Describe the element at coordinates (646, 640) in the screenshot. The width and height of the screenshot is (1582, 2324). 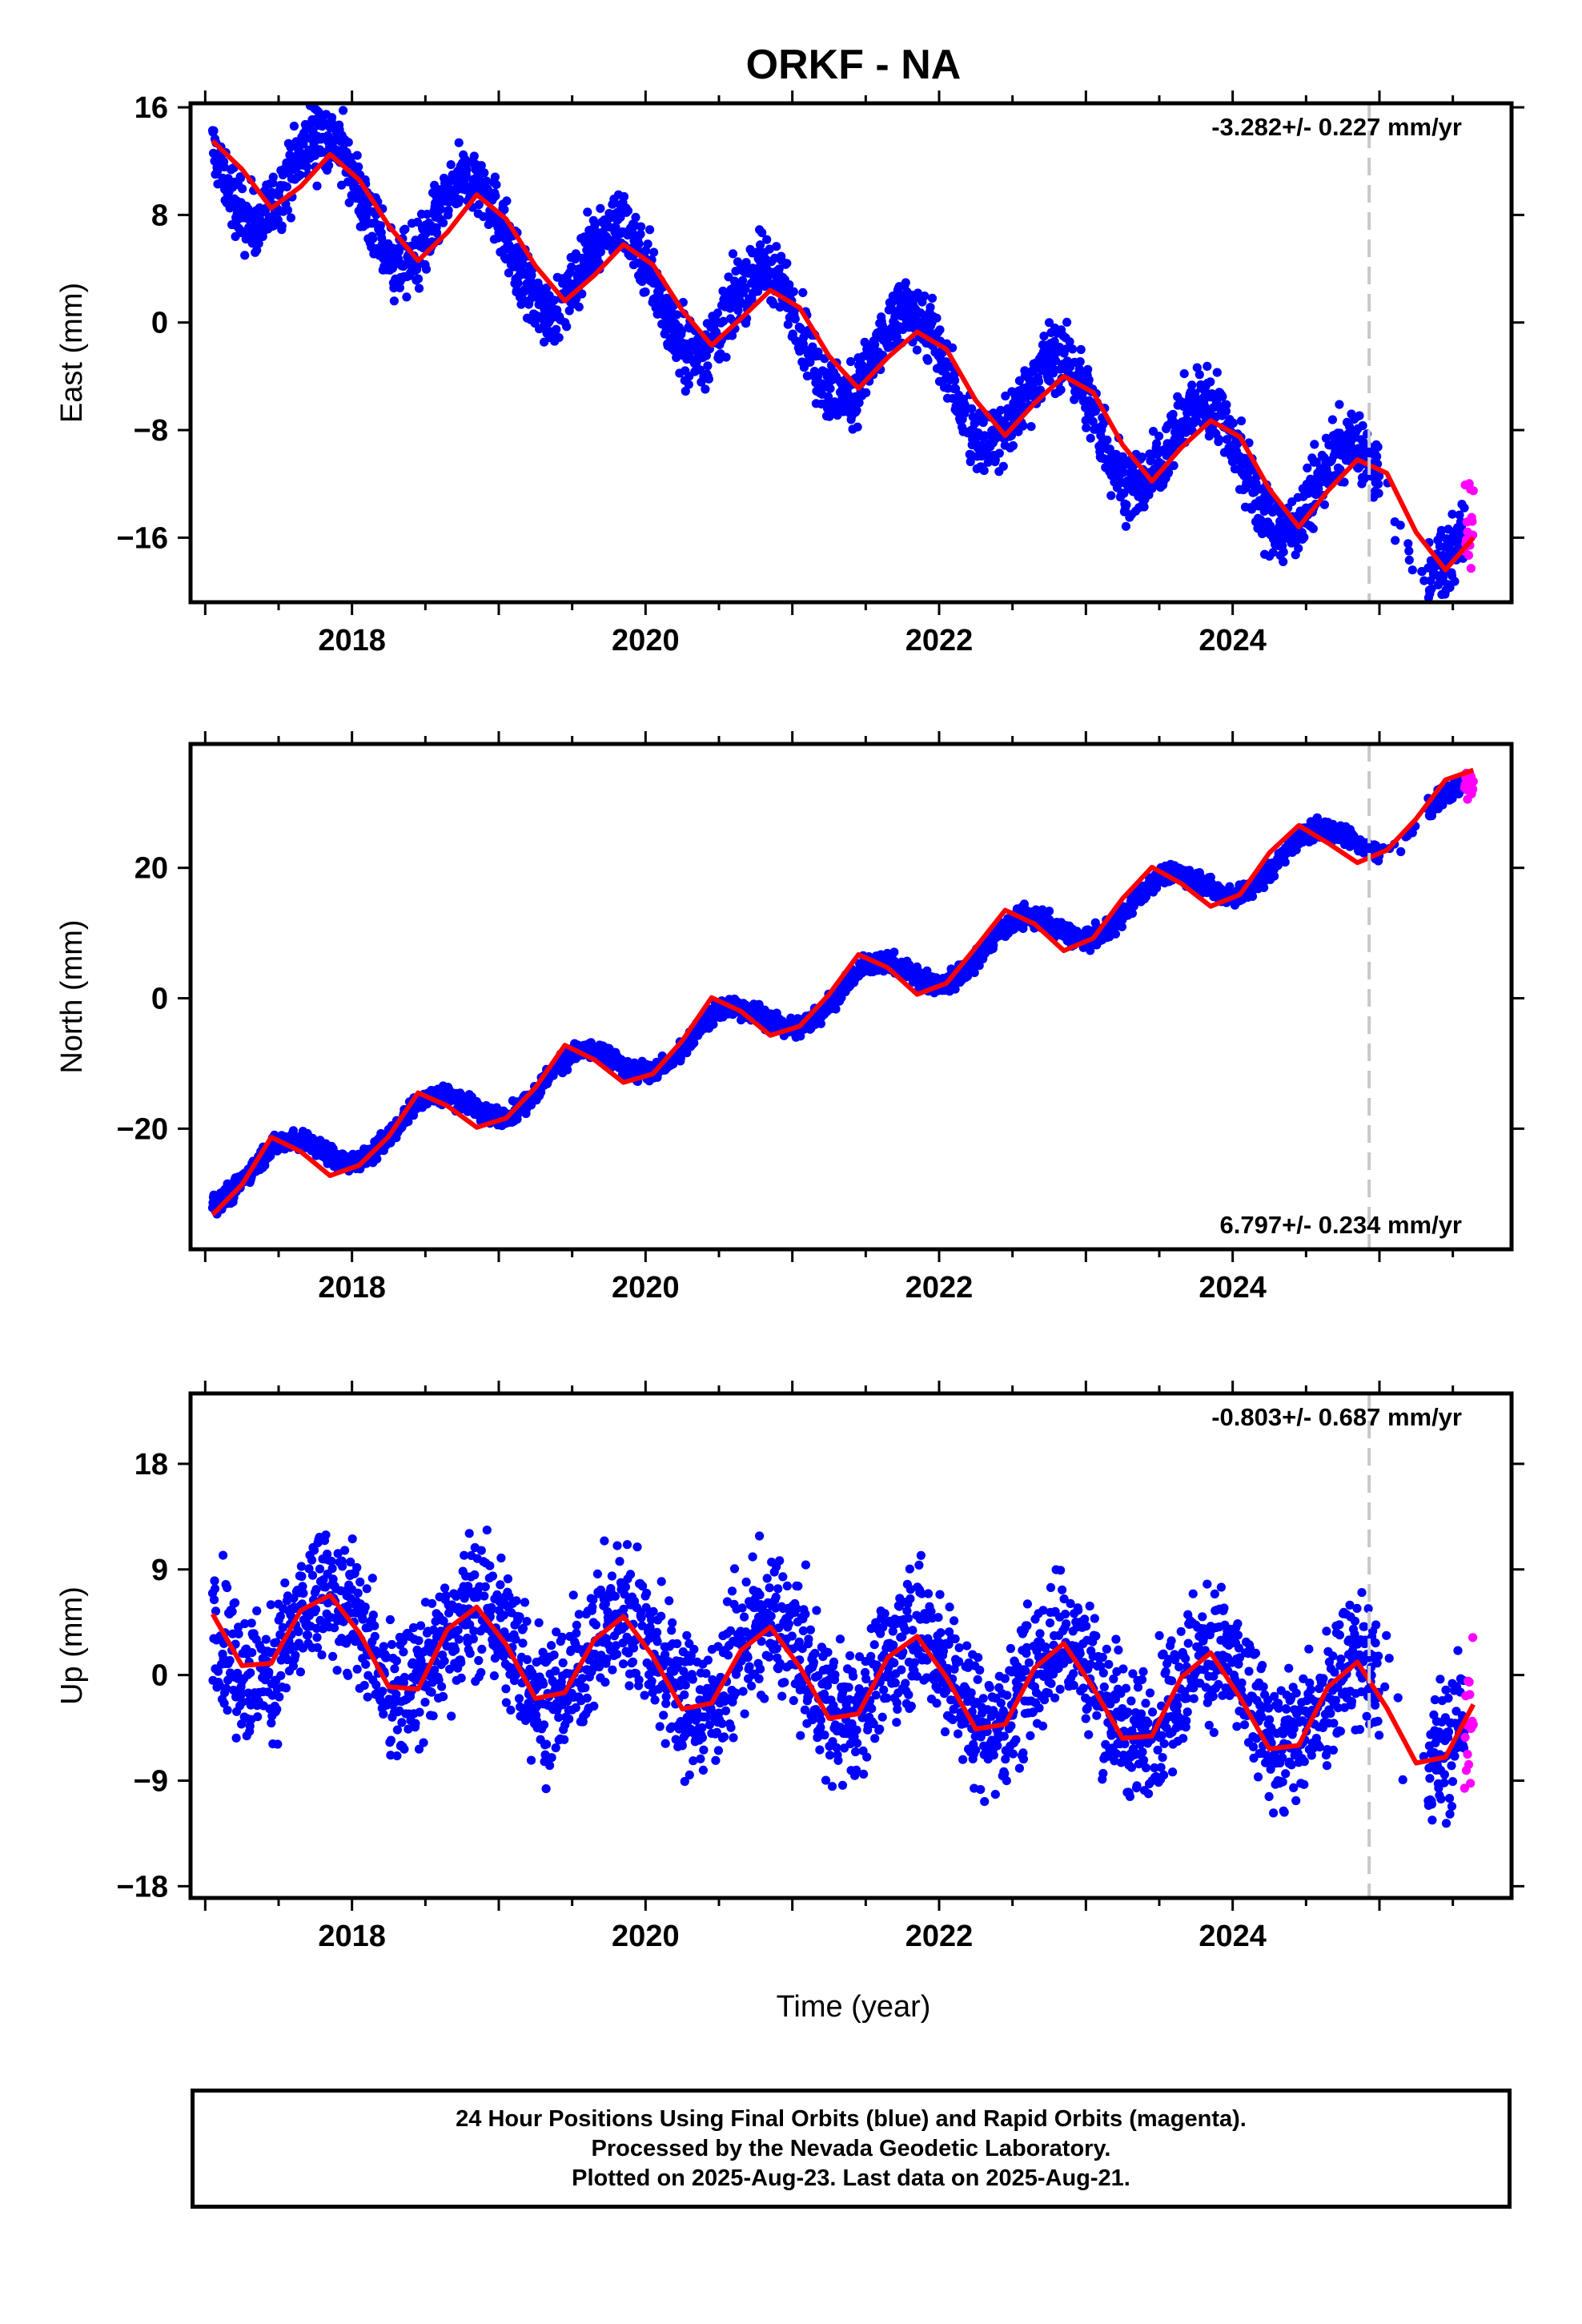
I see `x-tick-label: 2020` at that location.